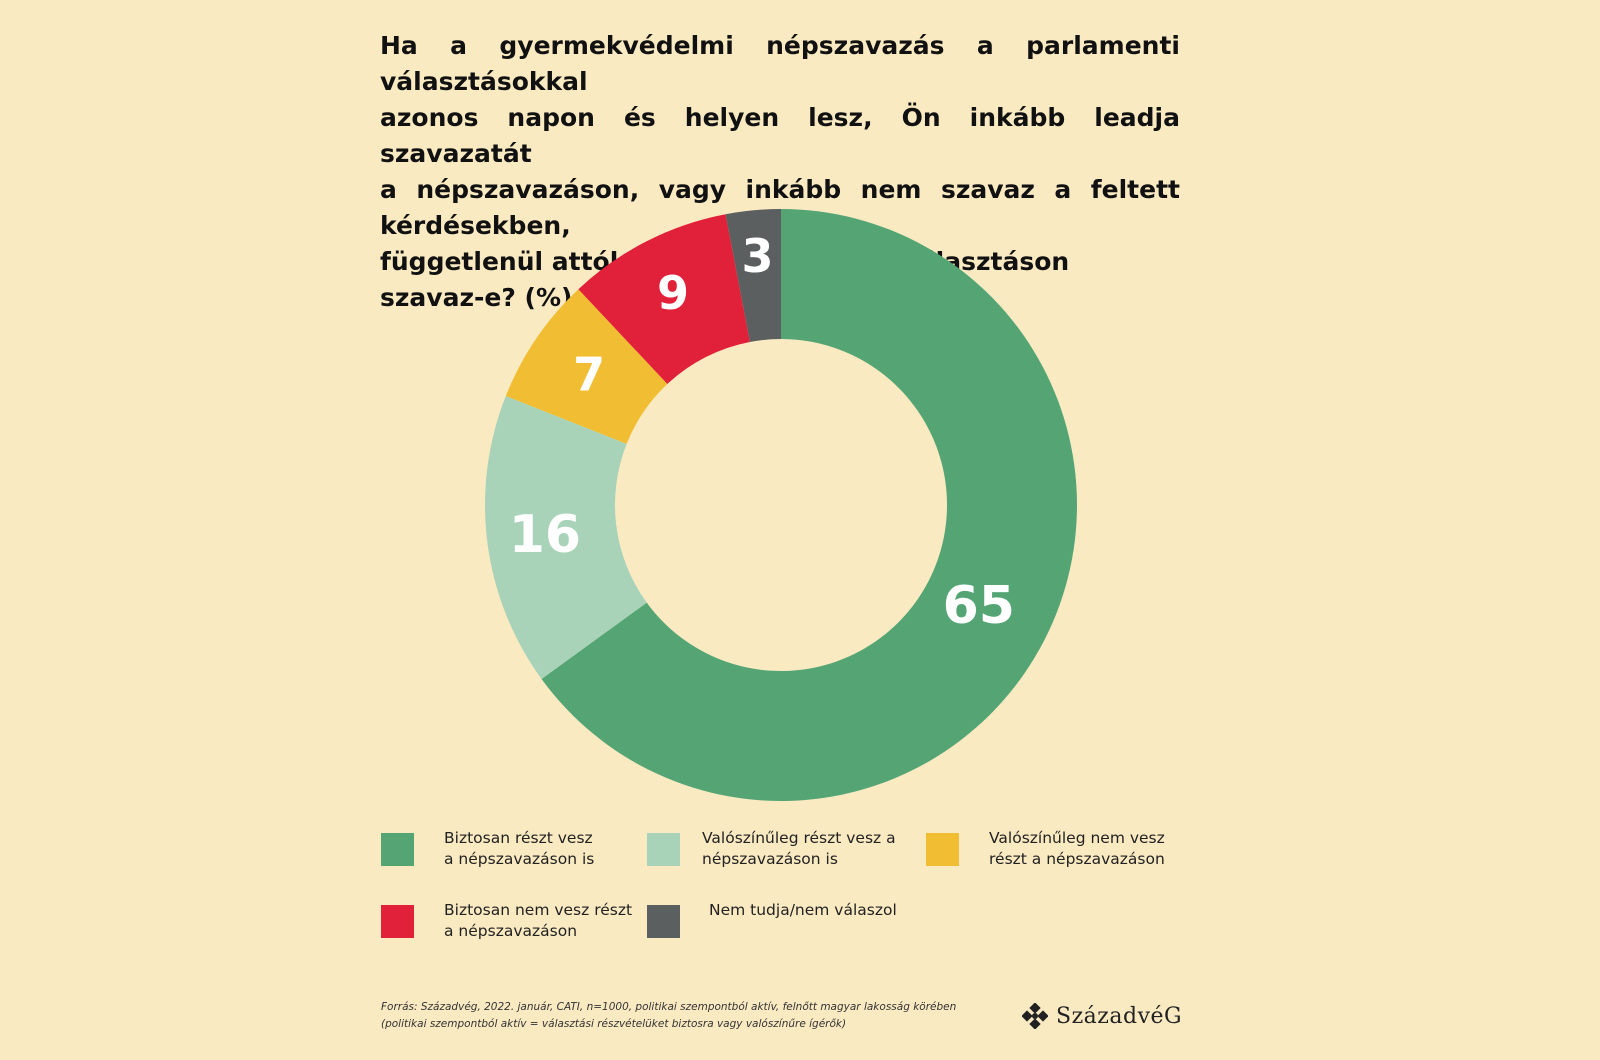 The width and height of the screenshot is (1600, 1060). What do you see at coordinates (803, 910) in the screenshot?
I see `legend-label: Nem tudja/nem válaszol` at bounding box center [803, 910].